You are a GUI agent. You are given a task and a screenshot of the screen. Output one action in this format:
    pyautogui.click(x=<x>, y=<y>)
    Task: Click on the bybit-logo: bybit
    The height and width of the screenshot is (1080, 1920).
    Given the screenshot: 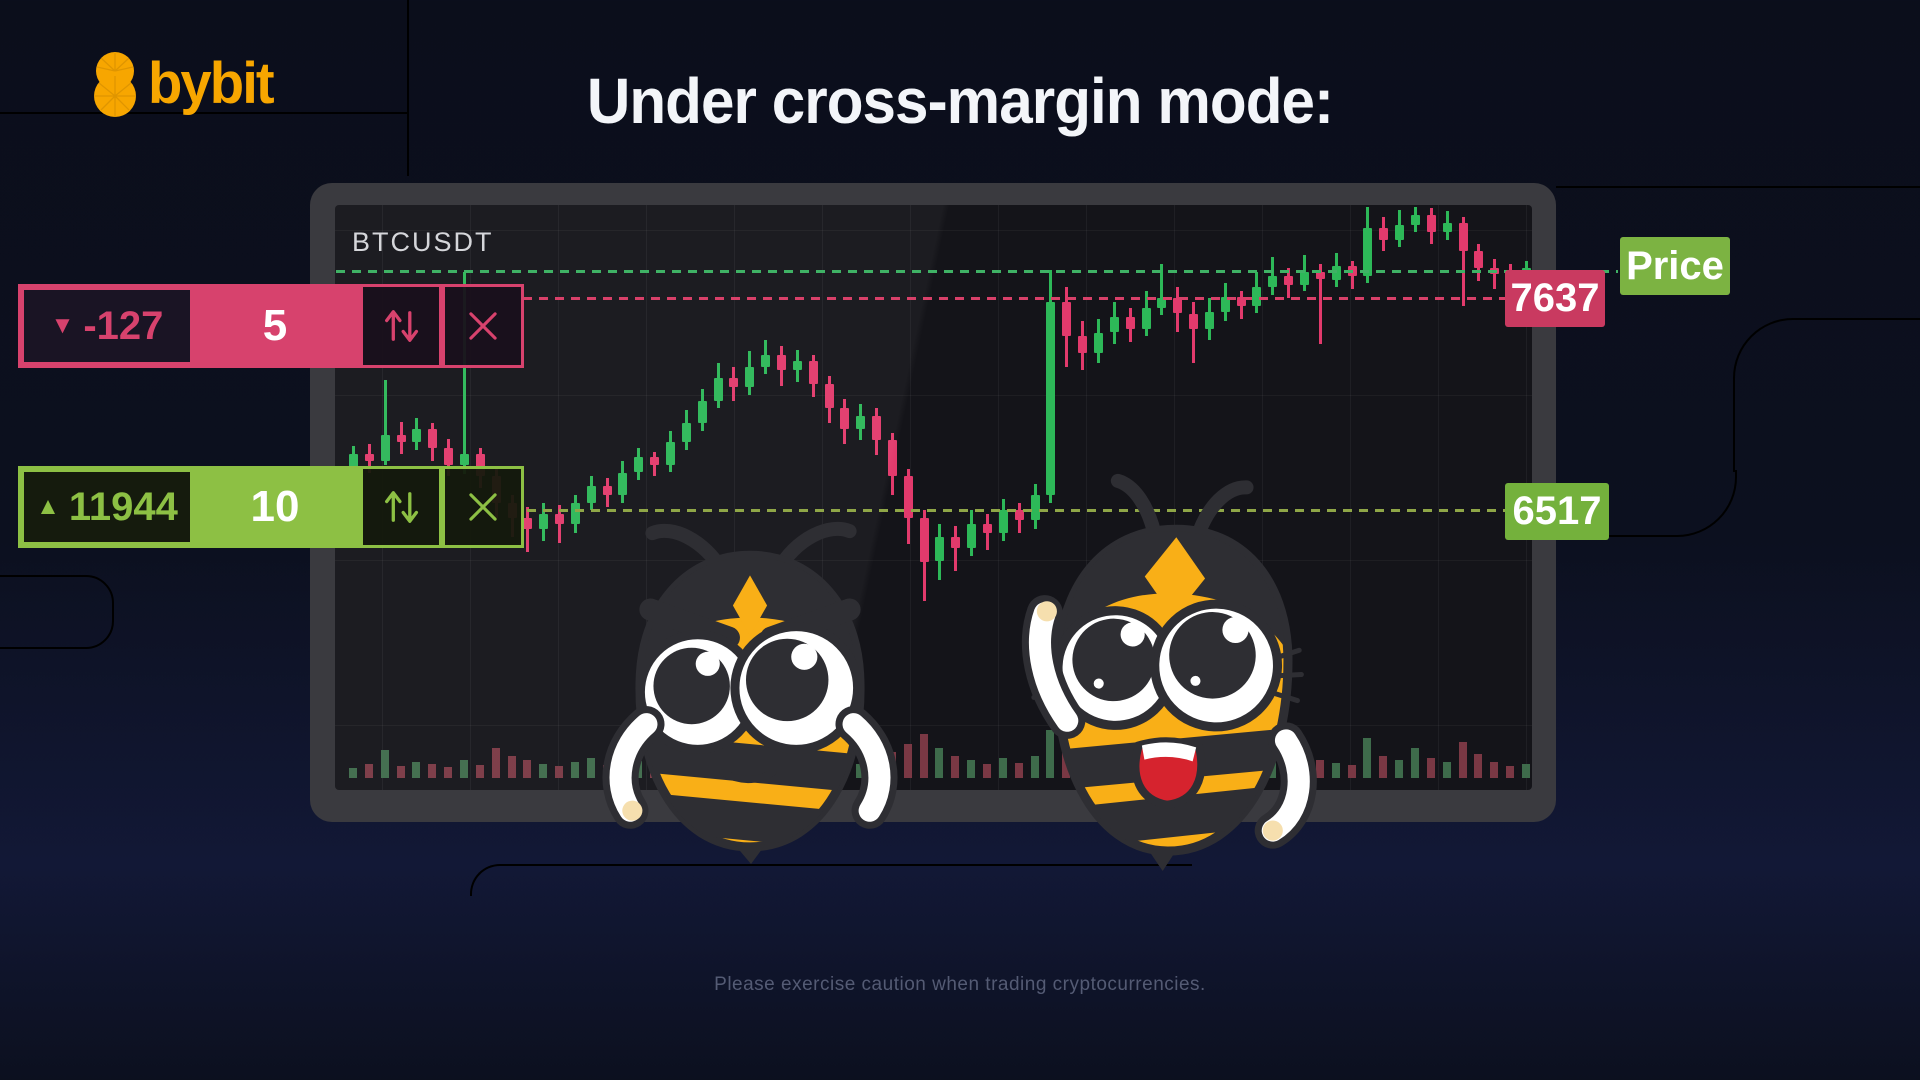 What is the action you would take?
    pyautogui.click(x=184, y=83)
    